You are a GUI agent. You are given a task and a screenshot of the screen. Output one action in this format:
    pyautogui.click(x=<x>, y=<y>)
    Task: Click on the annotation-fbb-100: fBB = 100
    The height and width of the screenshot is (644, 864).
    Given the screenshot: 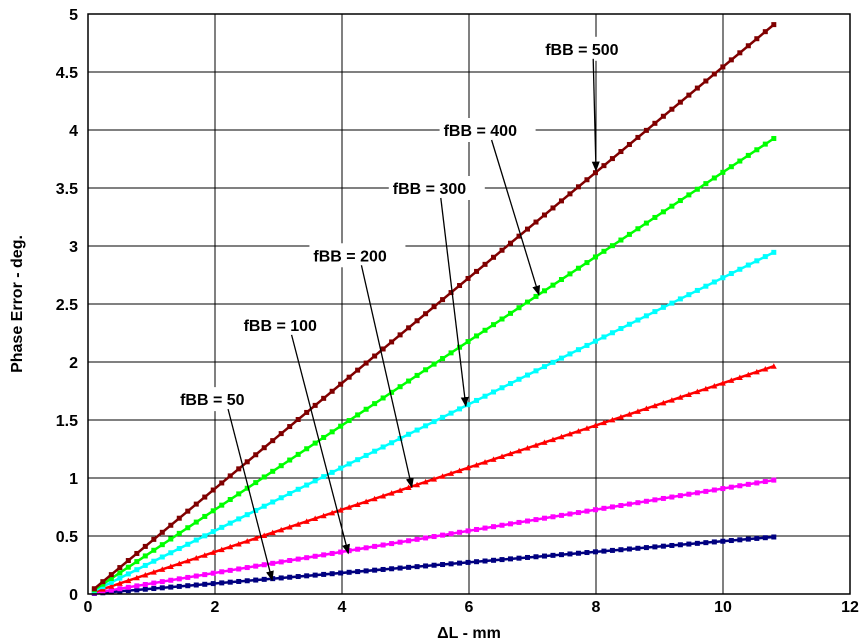 What is the action you would take?
    pyautogui.click(x=294, y=433)
    